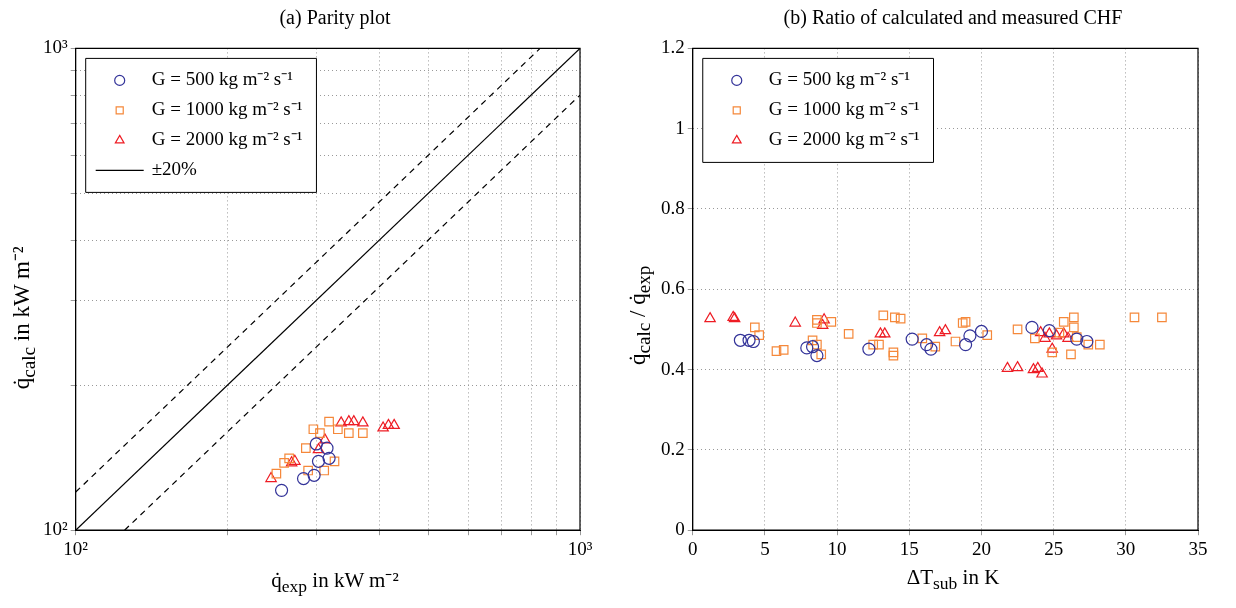 Image resolution: width=1236 pixels, height=608 pixels. Describe the element at coordinates (174, 169) in the screenshot. I see `legend-label: ±20%` at that location.